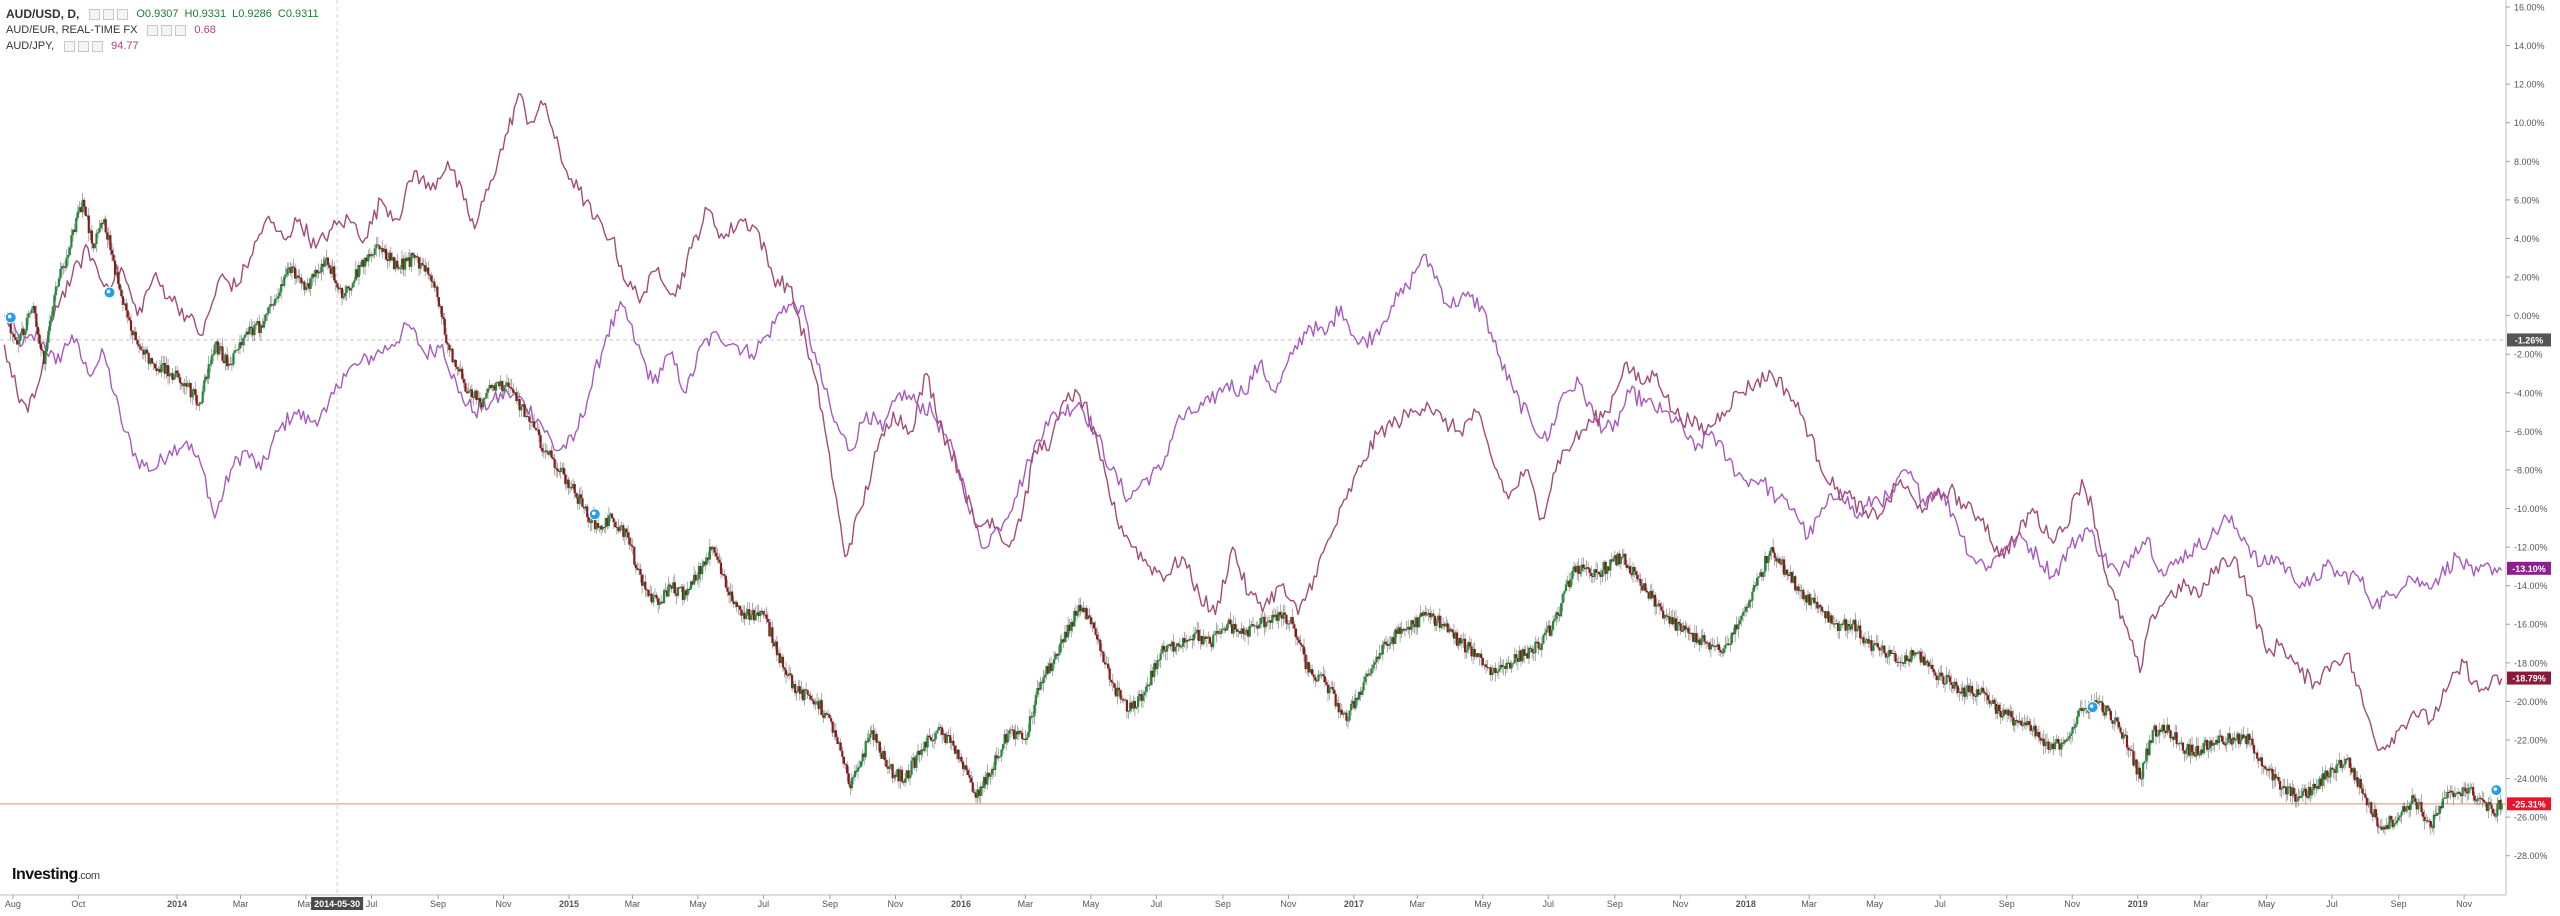 This screenshot has width=2560, height=916. Describe the element at coordinates (56, 875) in the screenshot. I see `investing-logo: Investing.com` at that location.